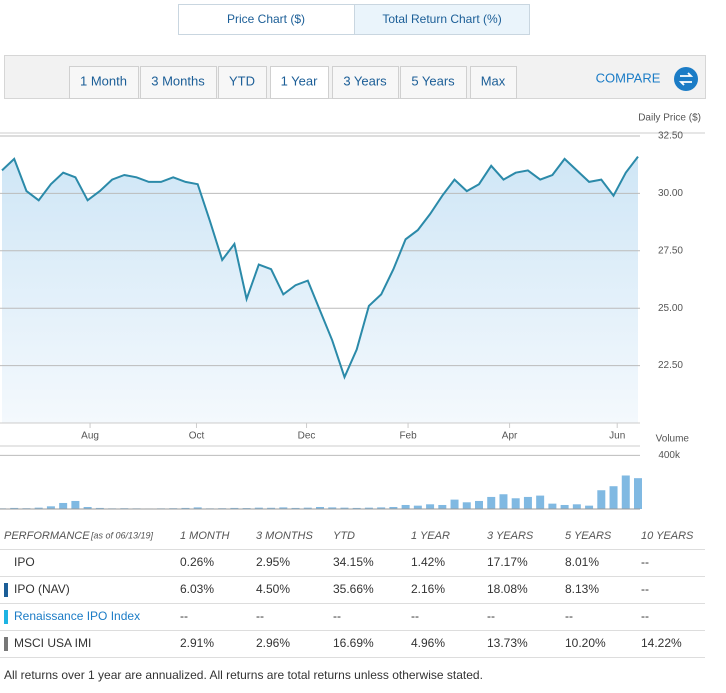  Describe the element at coordinates (582, 562) in the screenshot. I see `cell: 8.01%` at that location.